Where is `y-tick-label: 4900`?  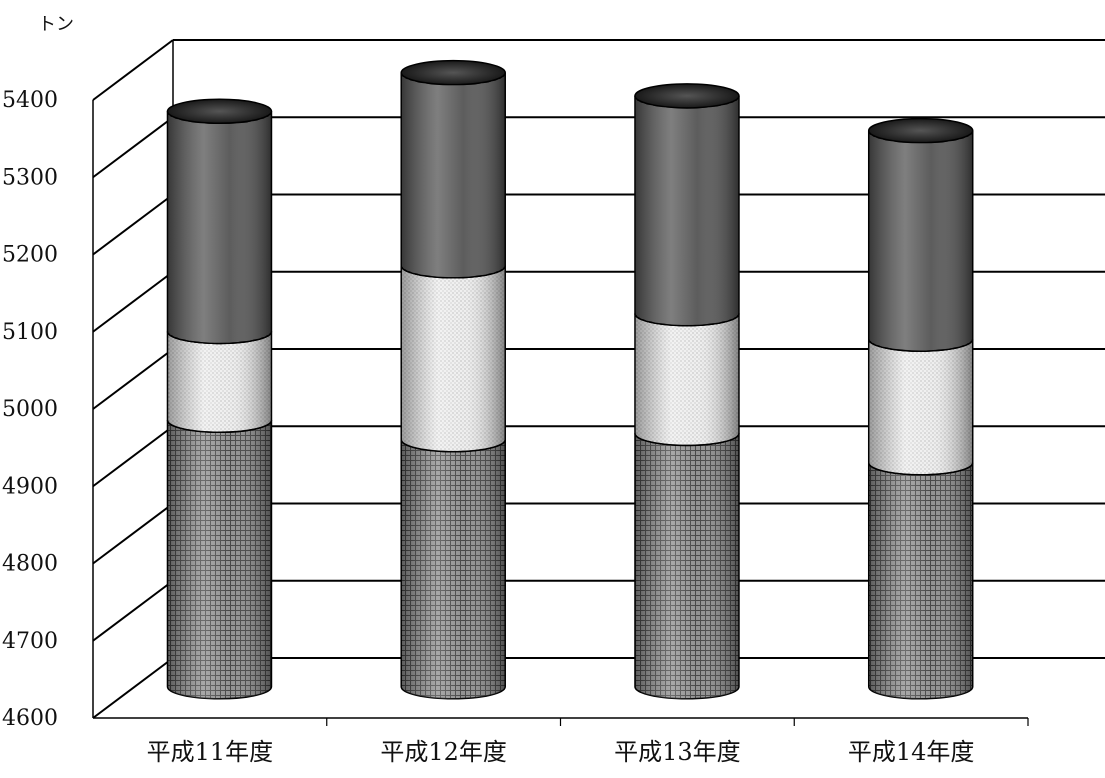
y-tick-label: 4900 is located at coordinates (30, 486).